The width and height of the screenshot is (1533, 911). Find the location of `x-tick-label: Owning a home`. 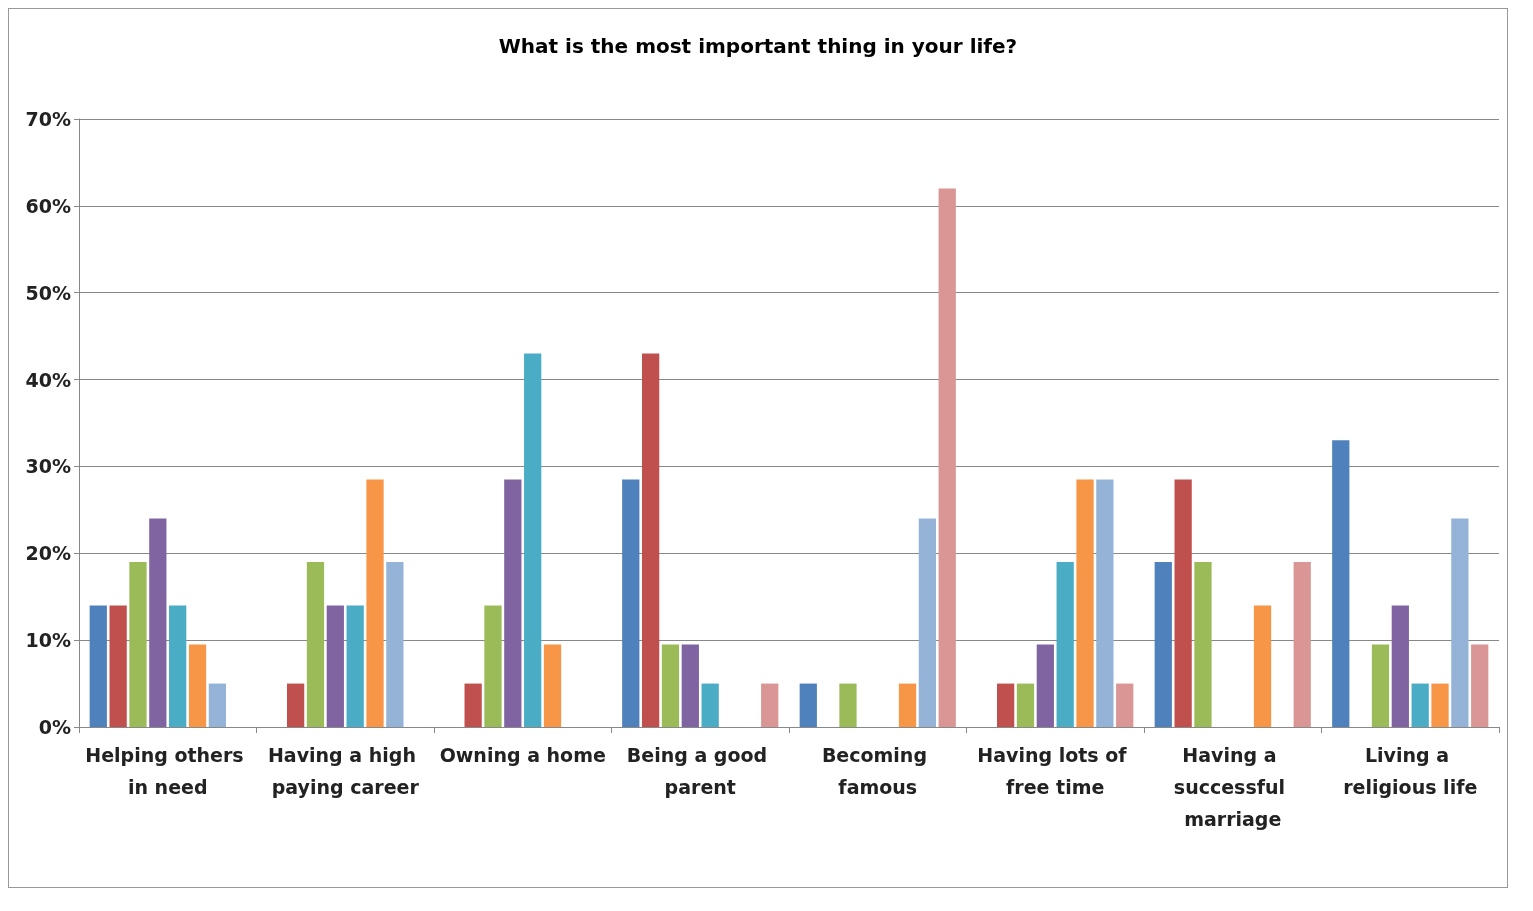

x-tick-label: Owning a home is located at coordinates (522, 755).